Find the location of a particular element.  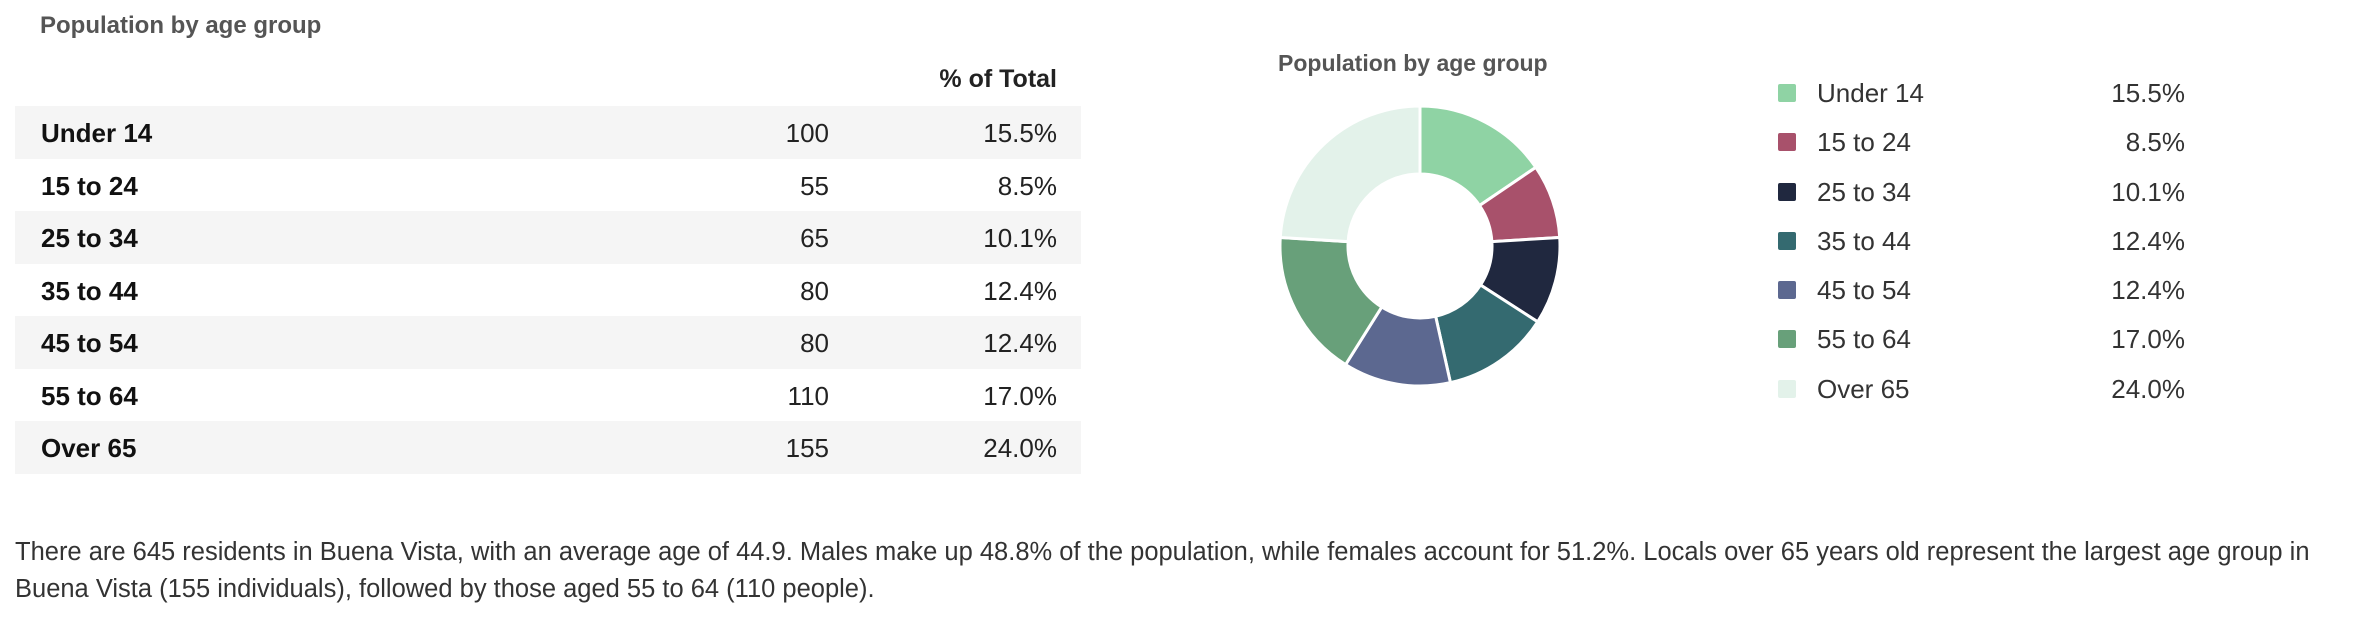

row-pct: 24.0% is located at coordinates (1020, 448).